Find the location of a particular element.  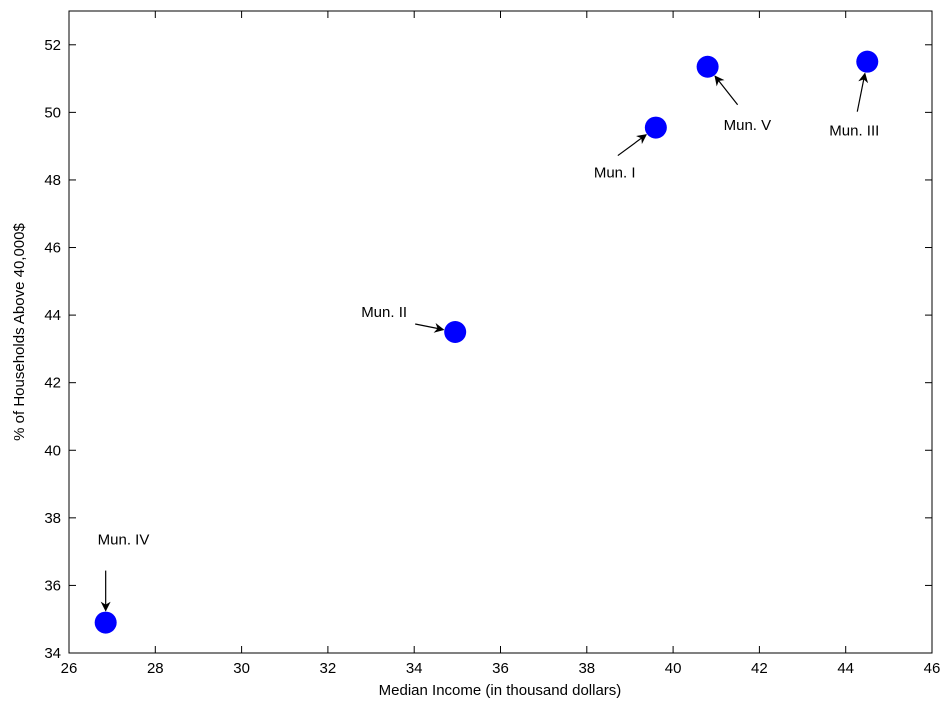

y-tick-label: 42 is located at coordinates (52, 383).